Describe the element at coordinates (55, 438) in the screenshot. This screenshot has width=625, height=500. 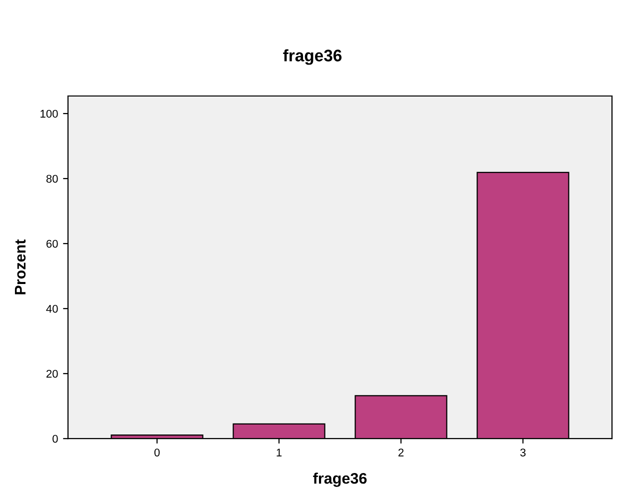
I see `y-tick-label: 0` at that location.